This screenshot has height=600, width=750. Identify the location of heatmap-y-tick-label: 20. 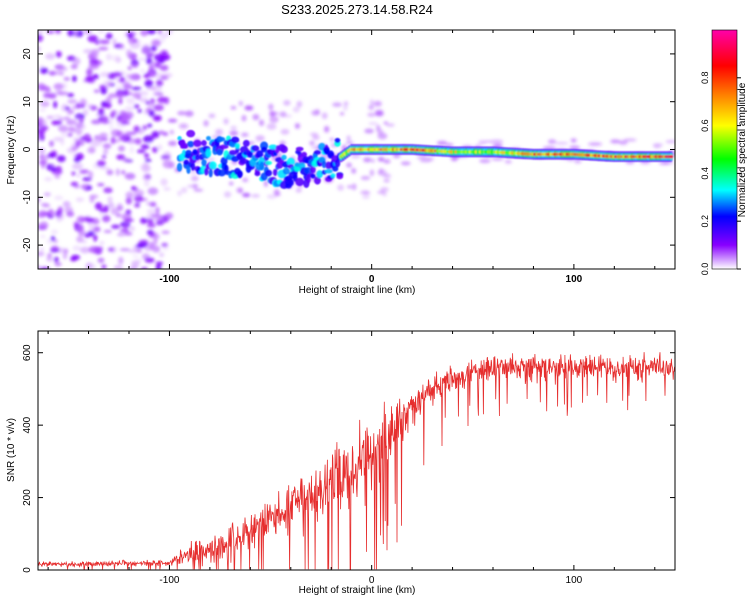
(27, 54).